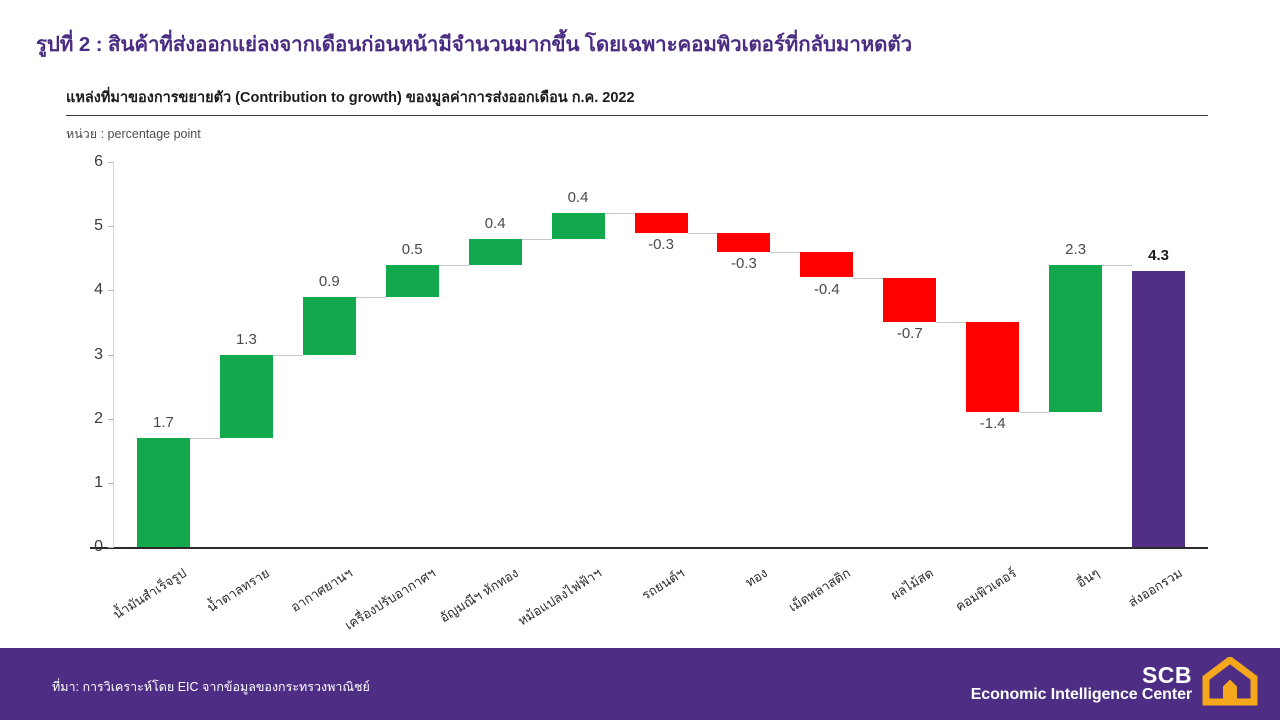 The width and height of the screenshot is (1280, 720). Describe the element at coordinates (329, 281) in the screenshot. I see `bar-value-label: 0.9` at that location.